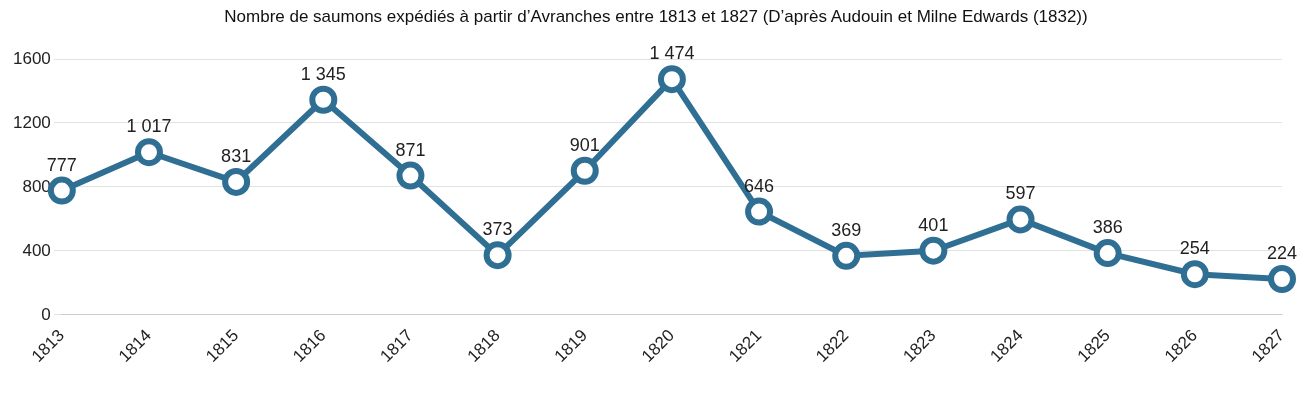 The height and width of the screenshot is (405, 1312). What do you see at coordinates (61, 164) in the screenshot?
I see `data-label: 777` at bounding box center [61, 164].